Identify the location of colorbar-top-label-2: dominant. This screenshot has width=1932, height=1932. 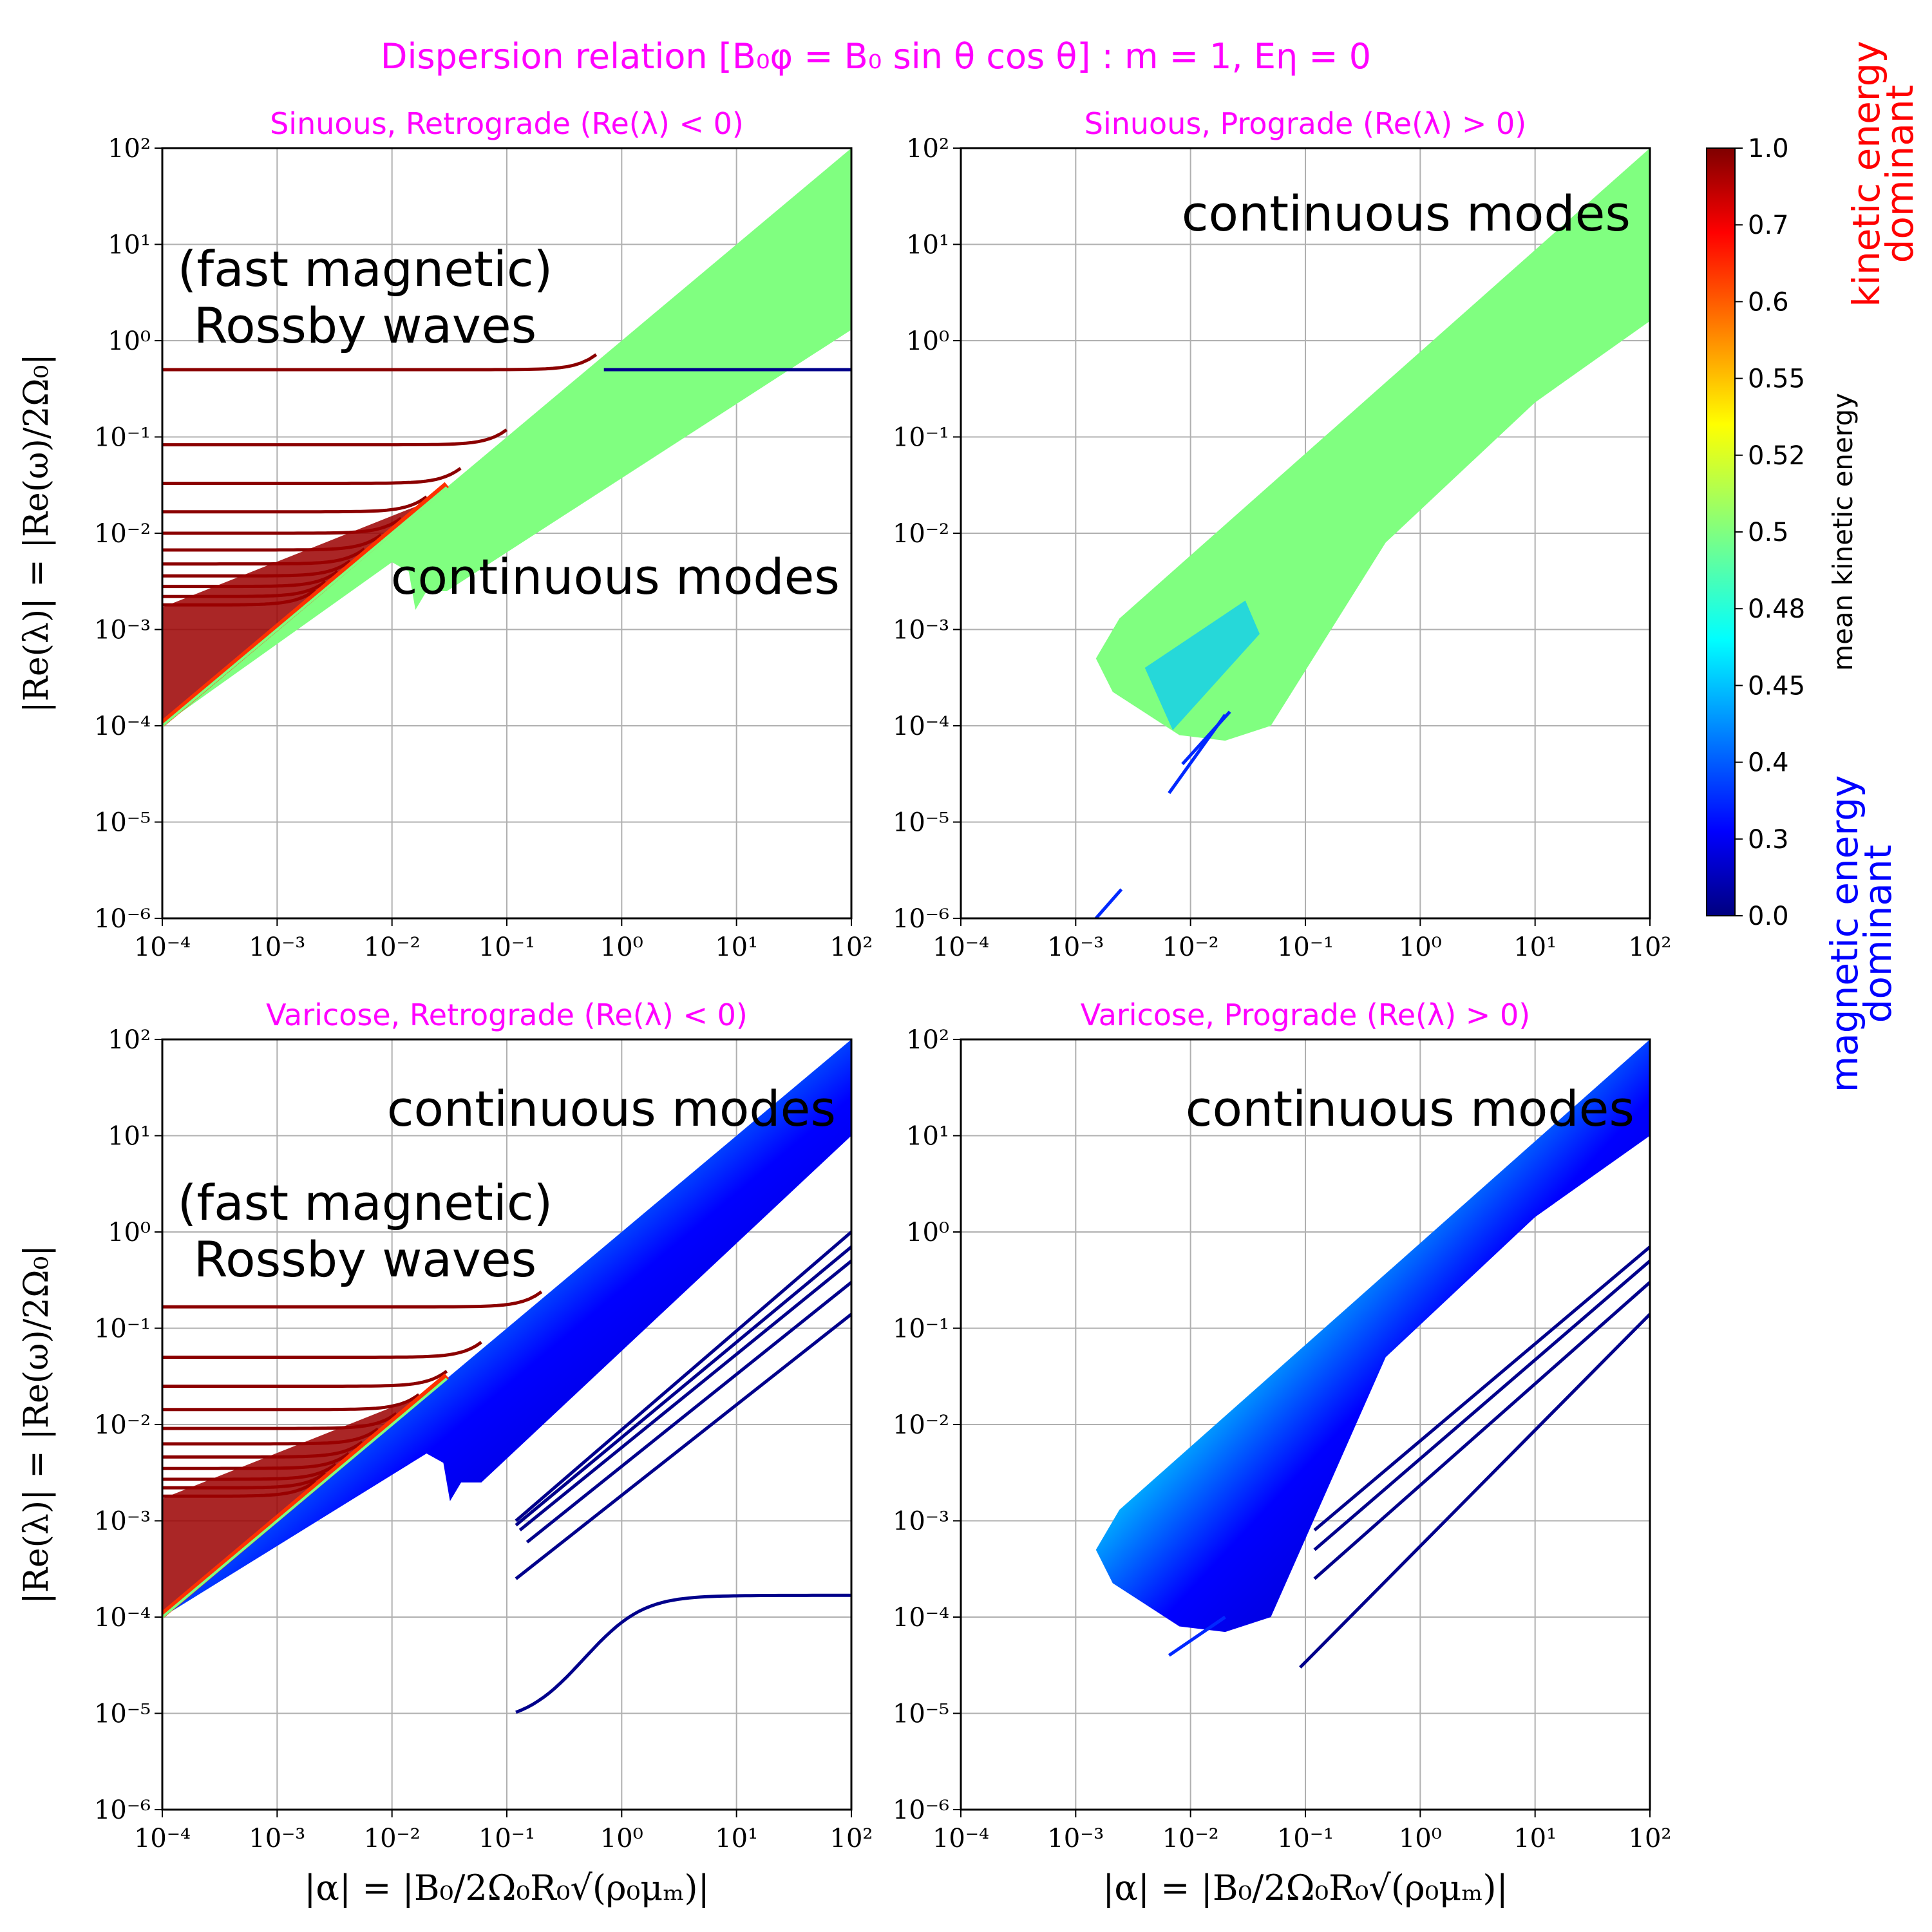
(1900, 174).